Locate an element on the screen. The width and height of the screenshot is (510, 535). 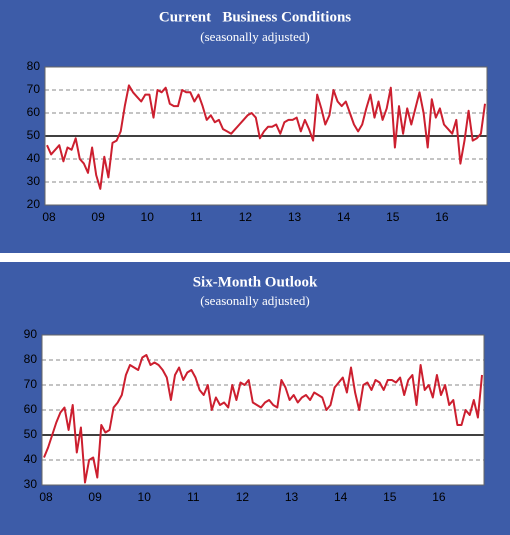
y-tick-label: 20 is located at coordinates (34, 204).